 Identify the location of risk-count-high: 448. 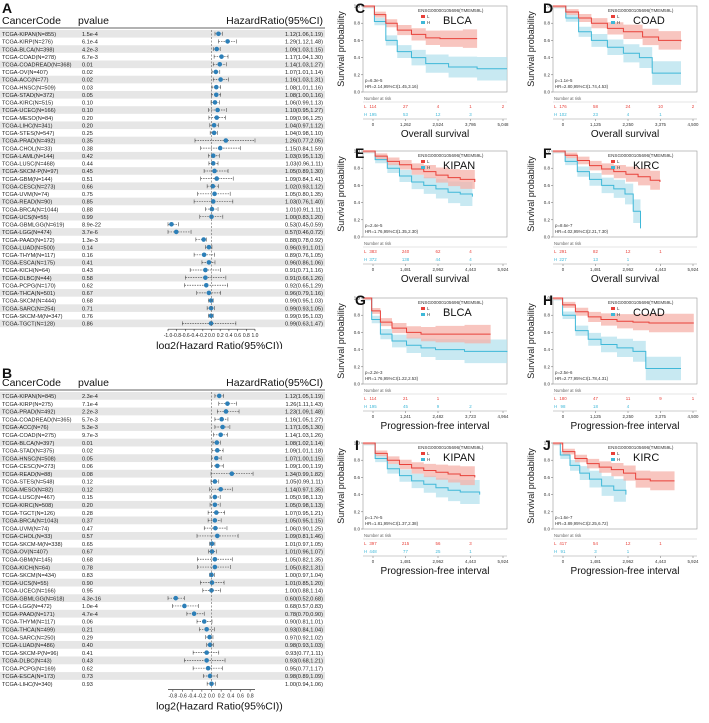
(373, 551).